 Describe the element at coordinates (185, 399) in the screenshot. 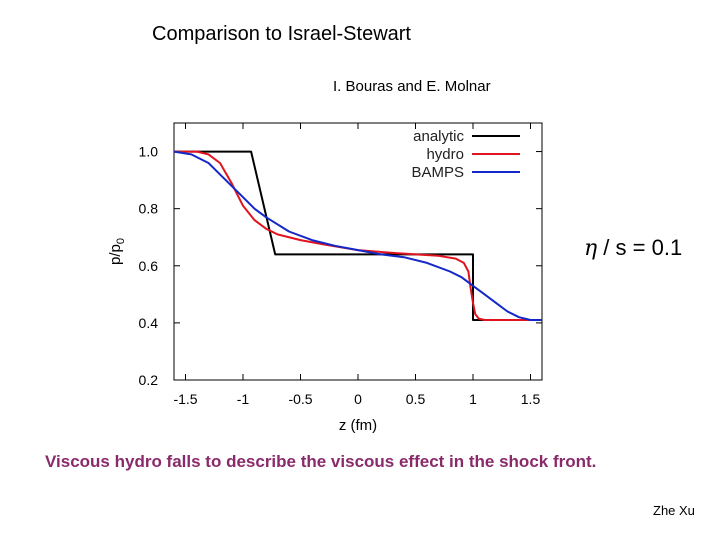

I see `x-tick-label: -1.5` at that location.